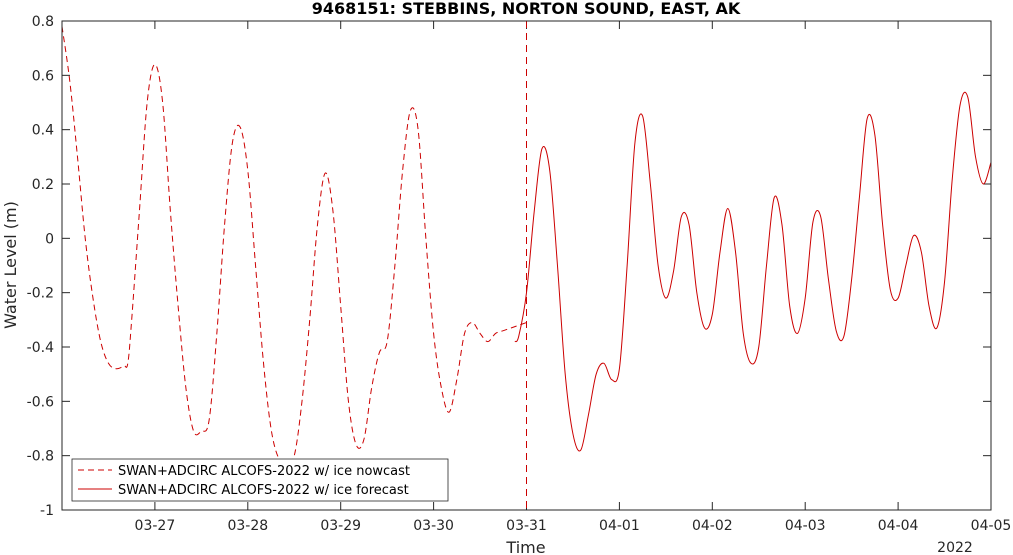 This screenshot has height=555, width=1013. What do you see at coordinates (40, 402) in the screenshot?
I see `y-tick-label: -0.6` at bounding box center [40, 402].